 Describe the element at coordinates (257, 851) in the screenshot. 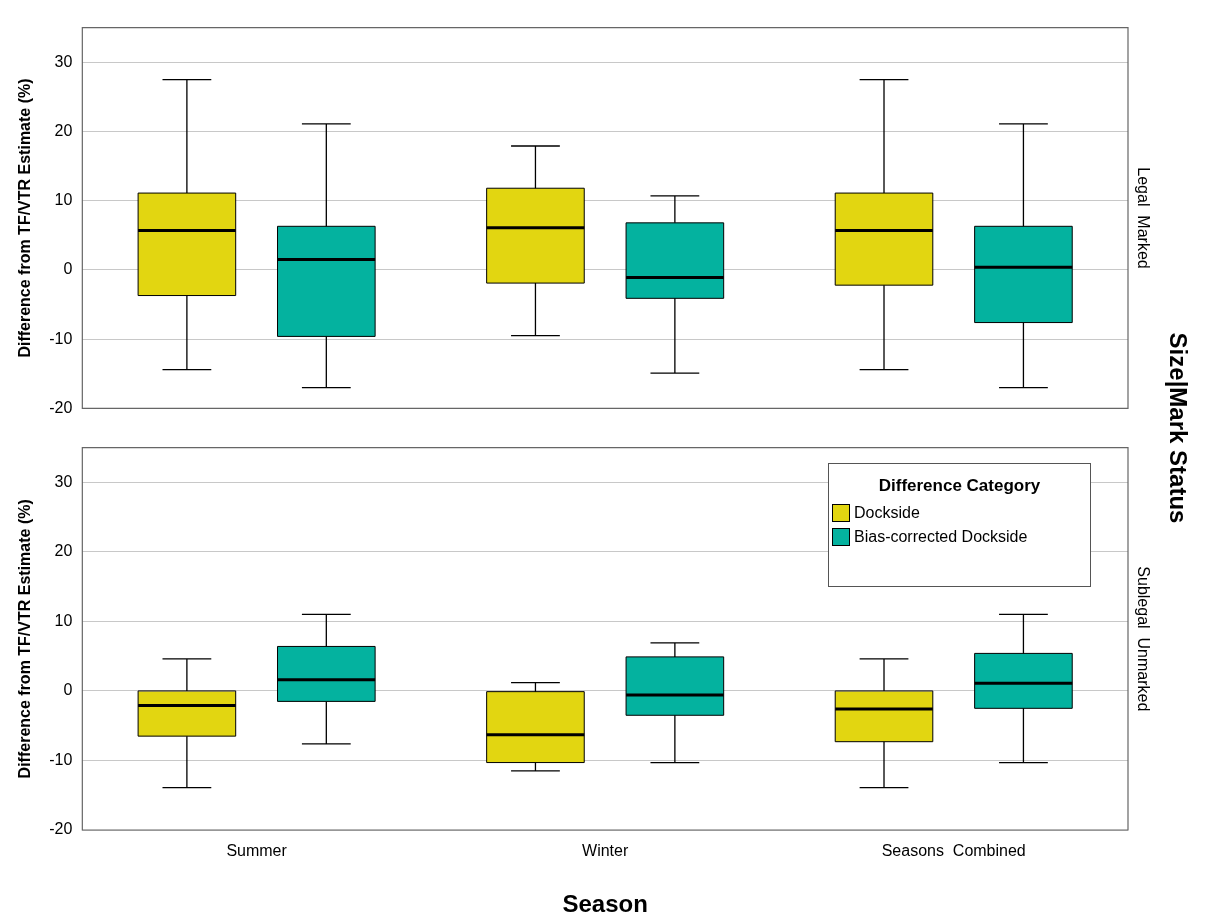

I see `x-tick-label: Summer` at that location.